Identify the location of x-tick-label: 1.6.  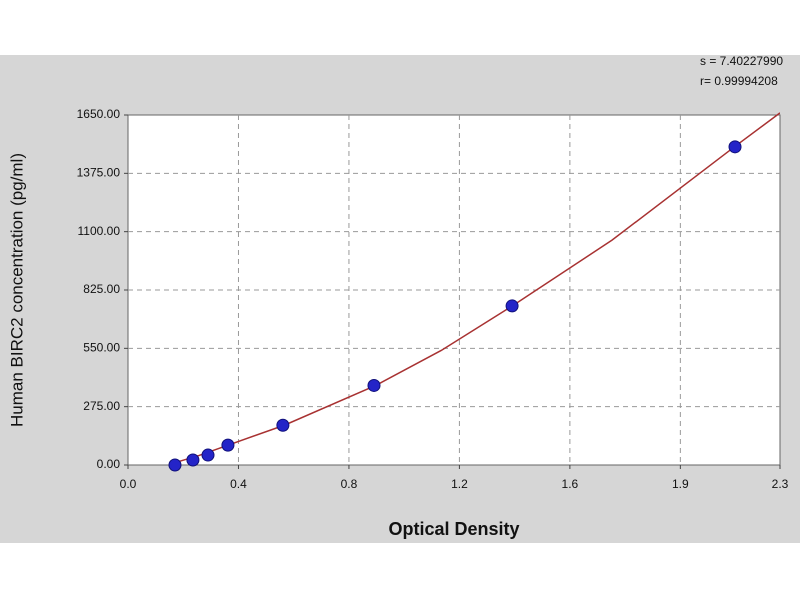
(570, 484).